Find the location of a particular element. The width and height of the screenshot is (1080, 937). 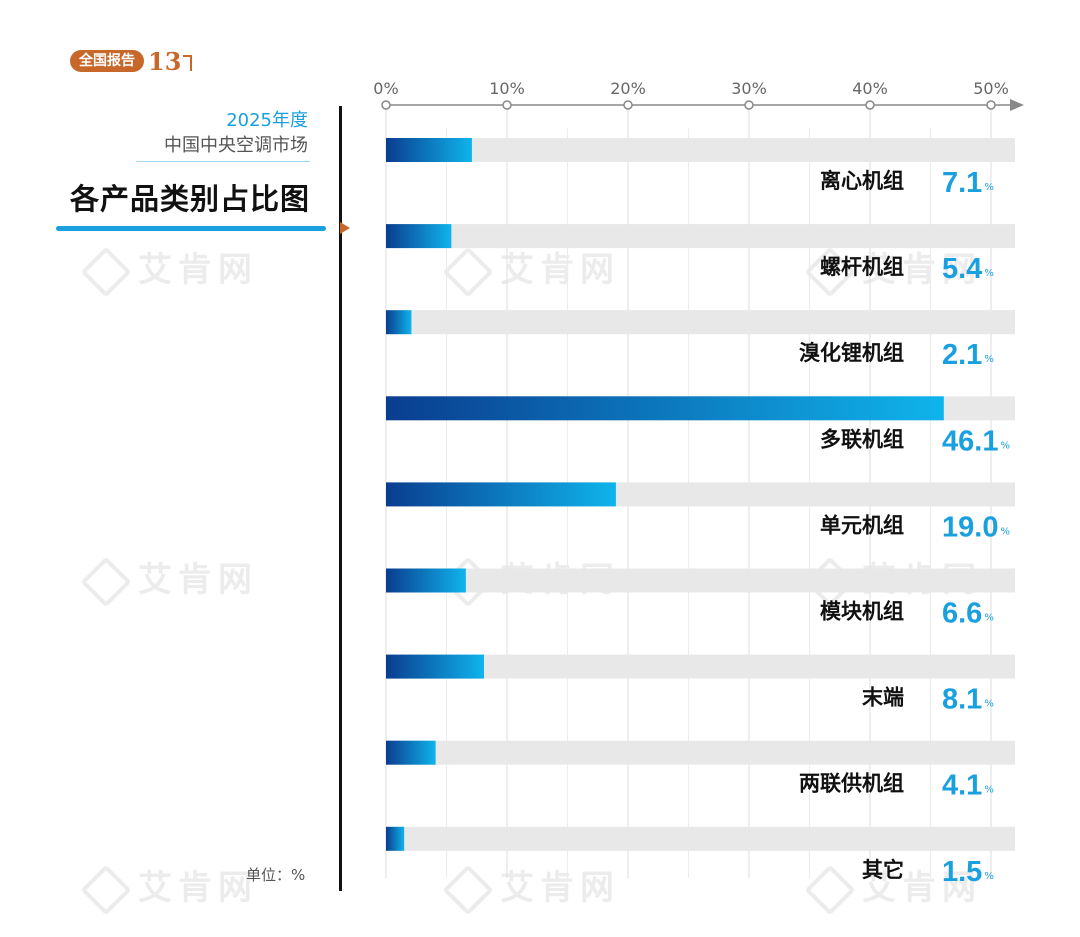

category-label: 两联供机组 is located at coordinates (851, 784).